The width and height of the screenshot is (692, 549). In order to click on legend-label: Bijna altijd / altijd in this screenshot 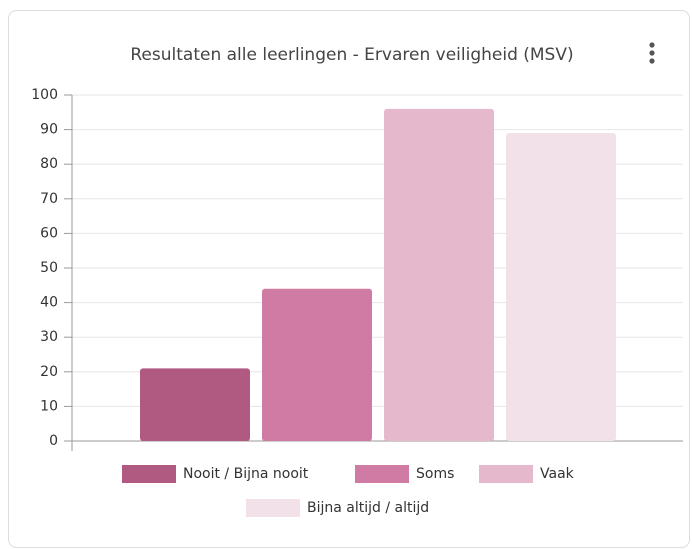, I will do `click(368, 508)`.